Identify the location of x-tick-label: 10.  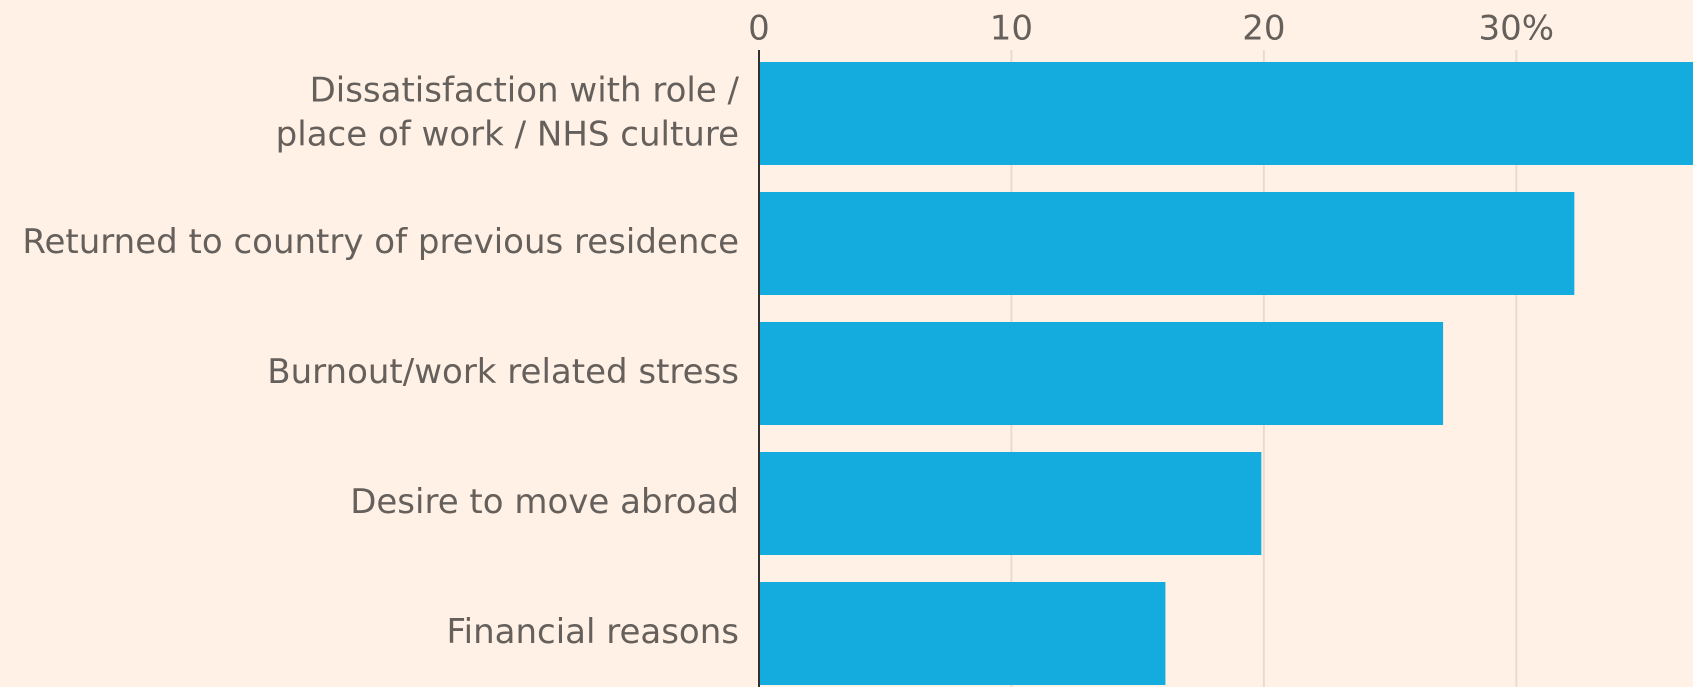
(1011, 29).